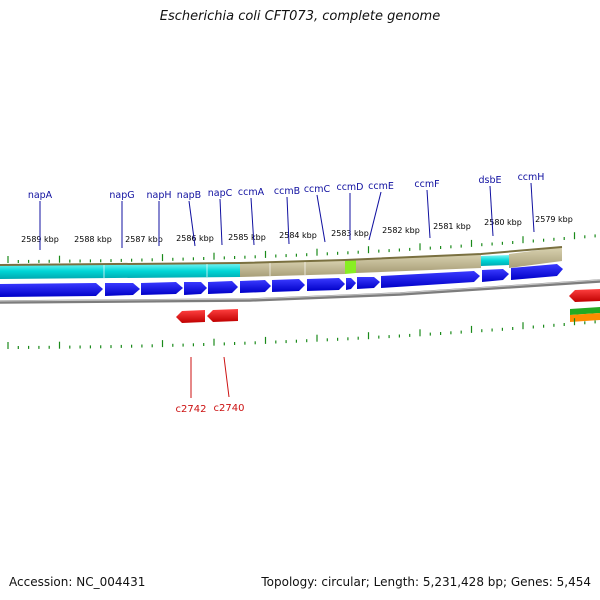  Describe the element at coordinates (40, 195) in the screenshot. I see `gene-label-napA: napA` at that location.